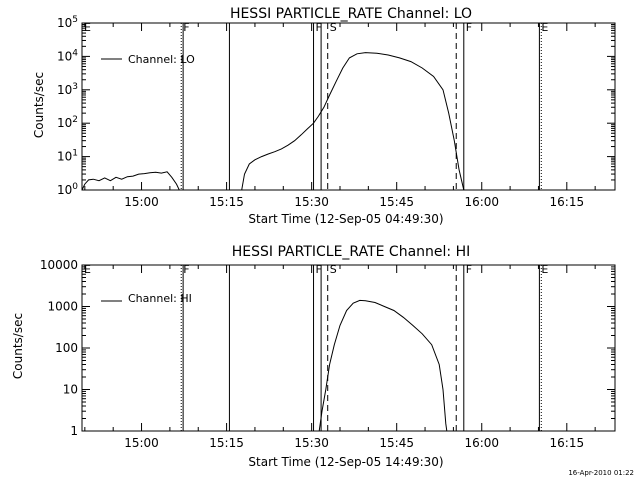 The image size is (640, 480). What do you see at coordinates (311, 202) in the screenshot?
I see `panel-lo-xtick-label: 15:30` at bounding box center [311, 202].